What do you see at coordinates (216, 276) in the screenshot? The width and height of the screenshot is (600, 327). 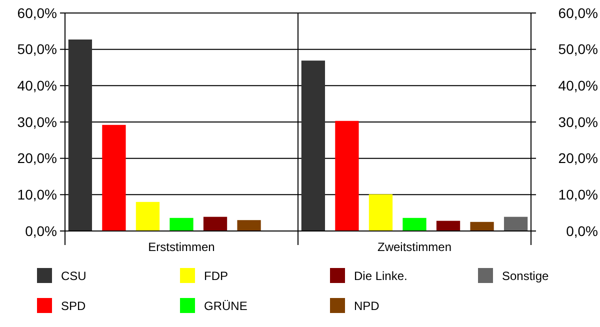 I see `legend-label: FDP` at bounding box center [216, 276].